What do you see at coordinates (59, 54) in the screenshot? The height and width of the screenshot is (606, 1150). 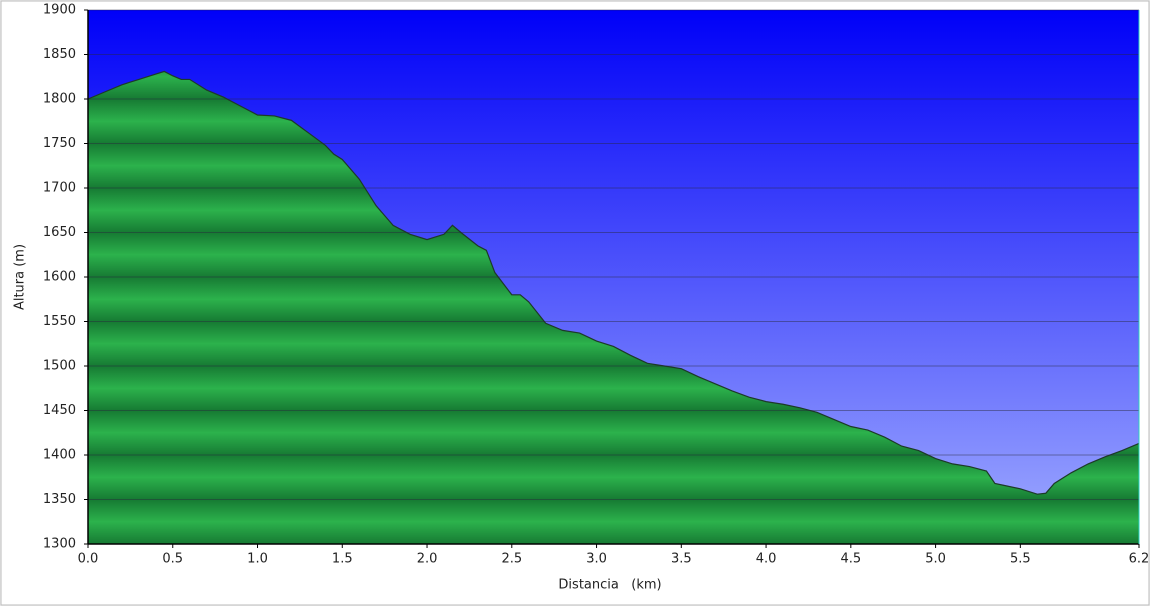 I see `y-tick-label: 1850` at bounding box center [59, 54].